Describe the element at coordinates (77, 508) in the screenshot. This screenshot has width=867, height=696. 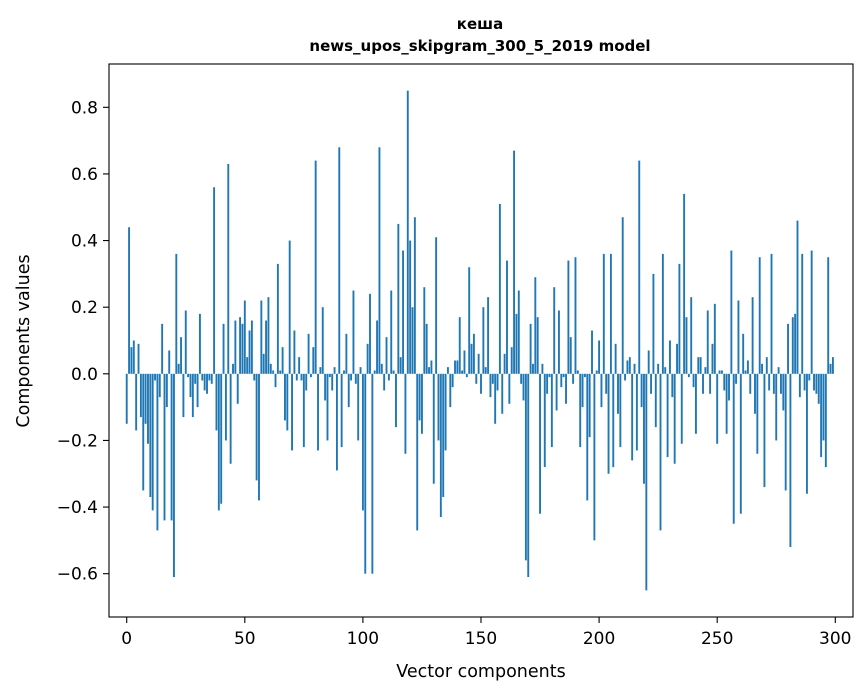
I see `y-tick-label: −0.4` at that location.